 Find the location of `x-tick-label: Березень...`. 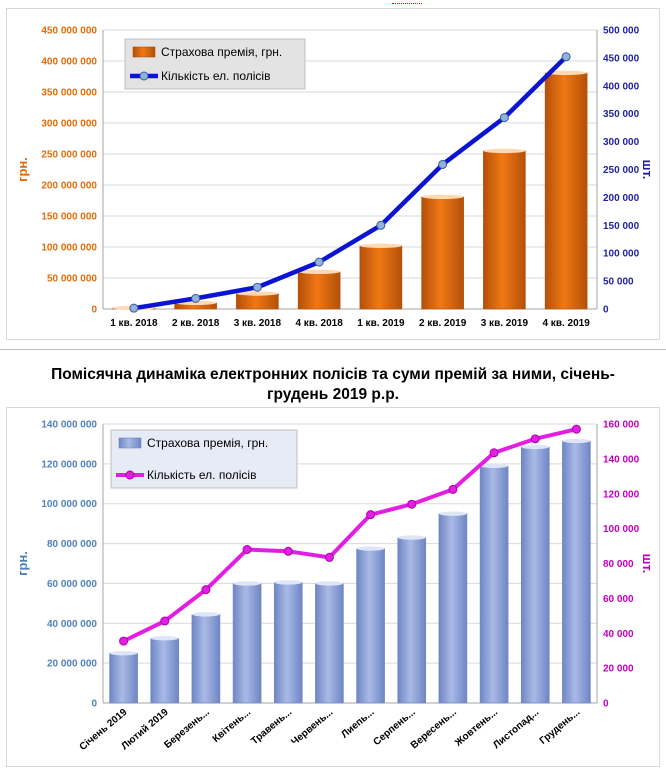

x-tick-label: Березень... is located at coordinates (187, 729).